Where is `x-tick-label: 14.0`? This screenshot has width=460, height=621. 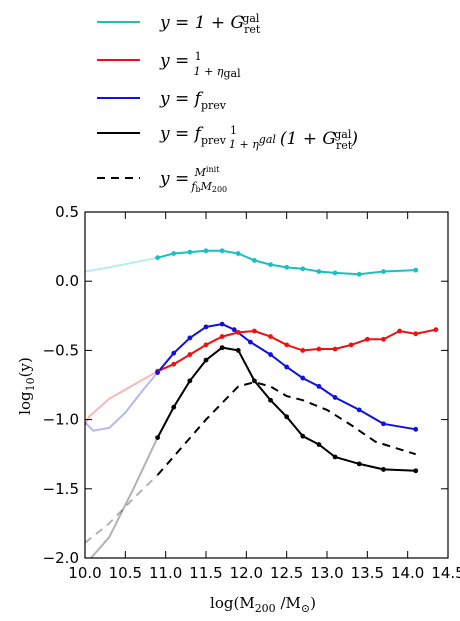
x-tick-label: 14.0 is located at coordinates (407, 573).